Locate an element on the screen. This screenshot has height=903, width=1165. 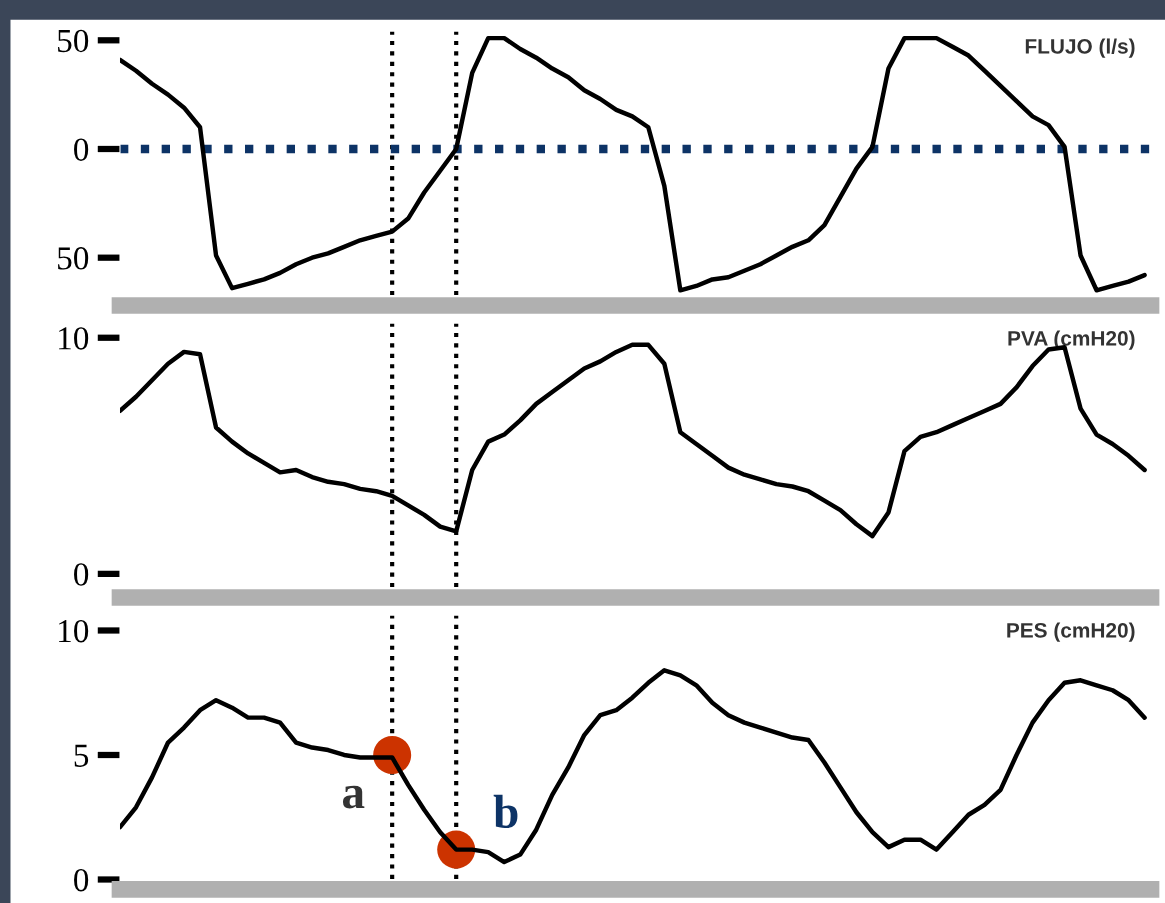
y-tick-label: 5 is located at coordinates (81, 755).